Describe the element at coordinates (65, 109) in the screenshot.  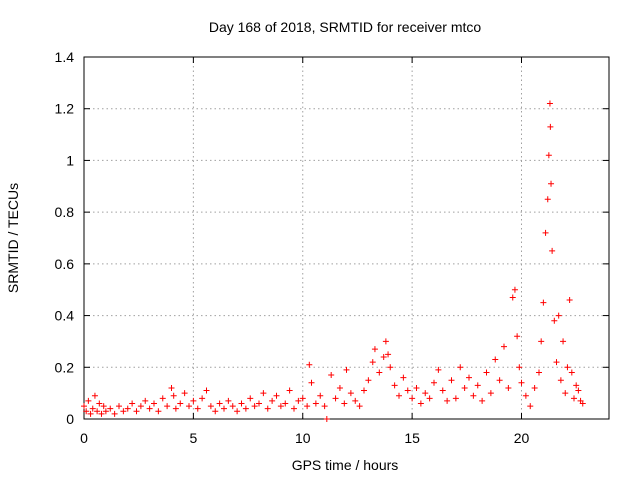
I see `y-tick-label: 1.2` at that location.